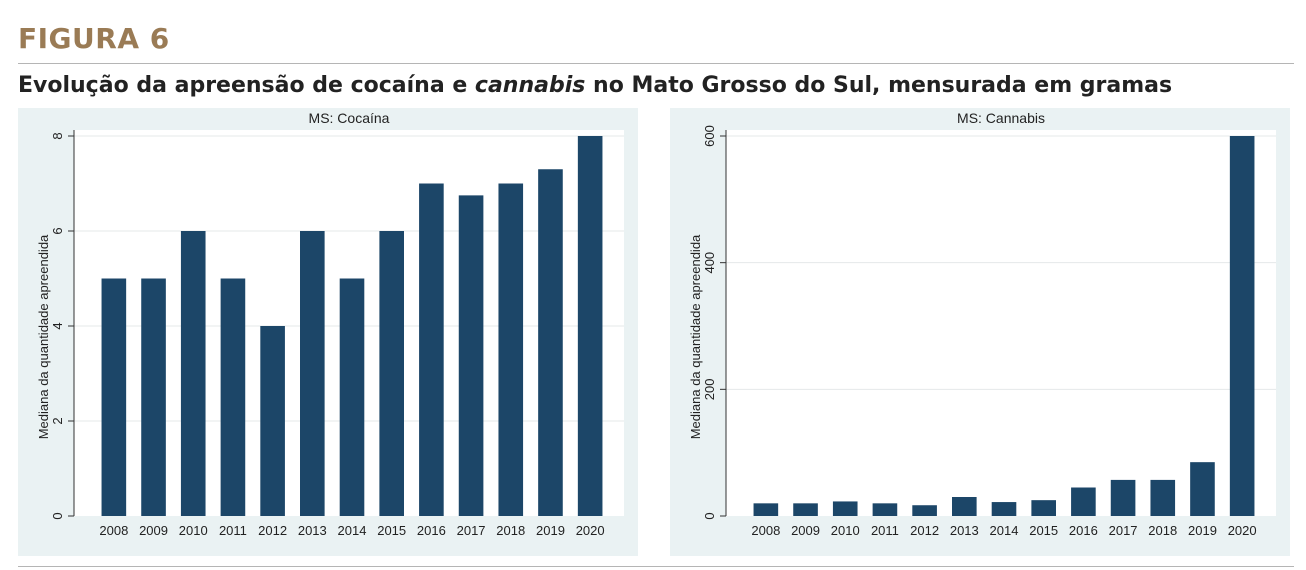  What do you see at coordinates (590, 326) in the screenshot?
I see `bar-cocaina-2020` at bounding box center [590, 326].